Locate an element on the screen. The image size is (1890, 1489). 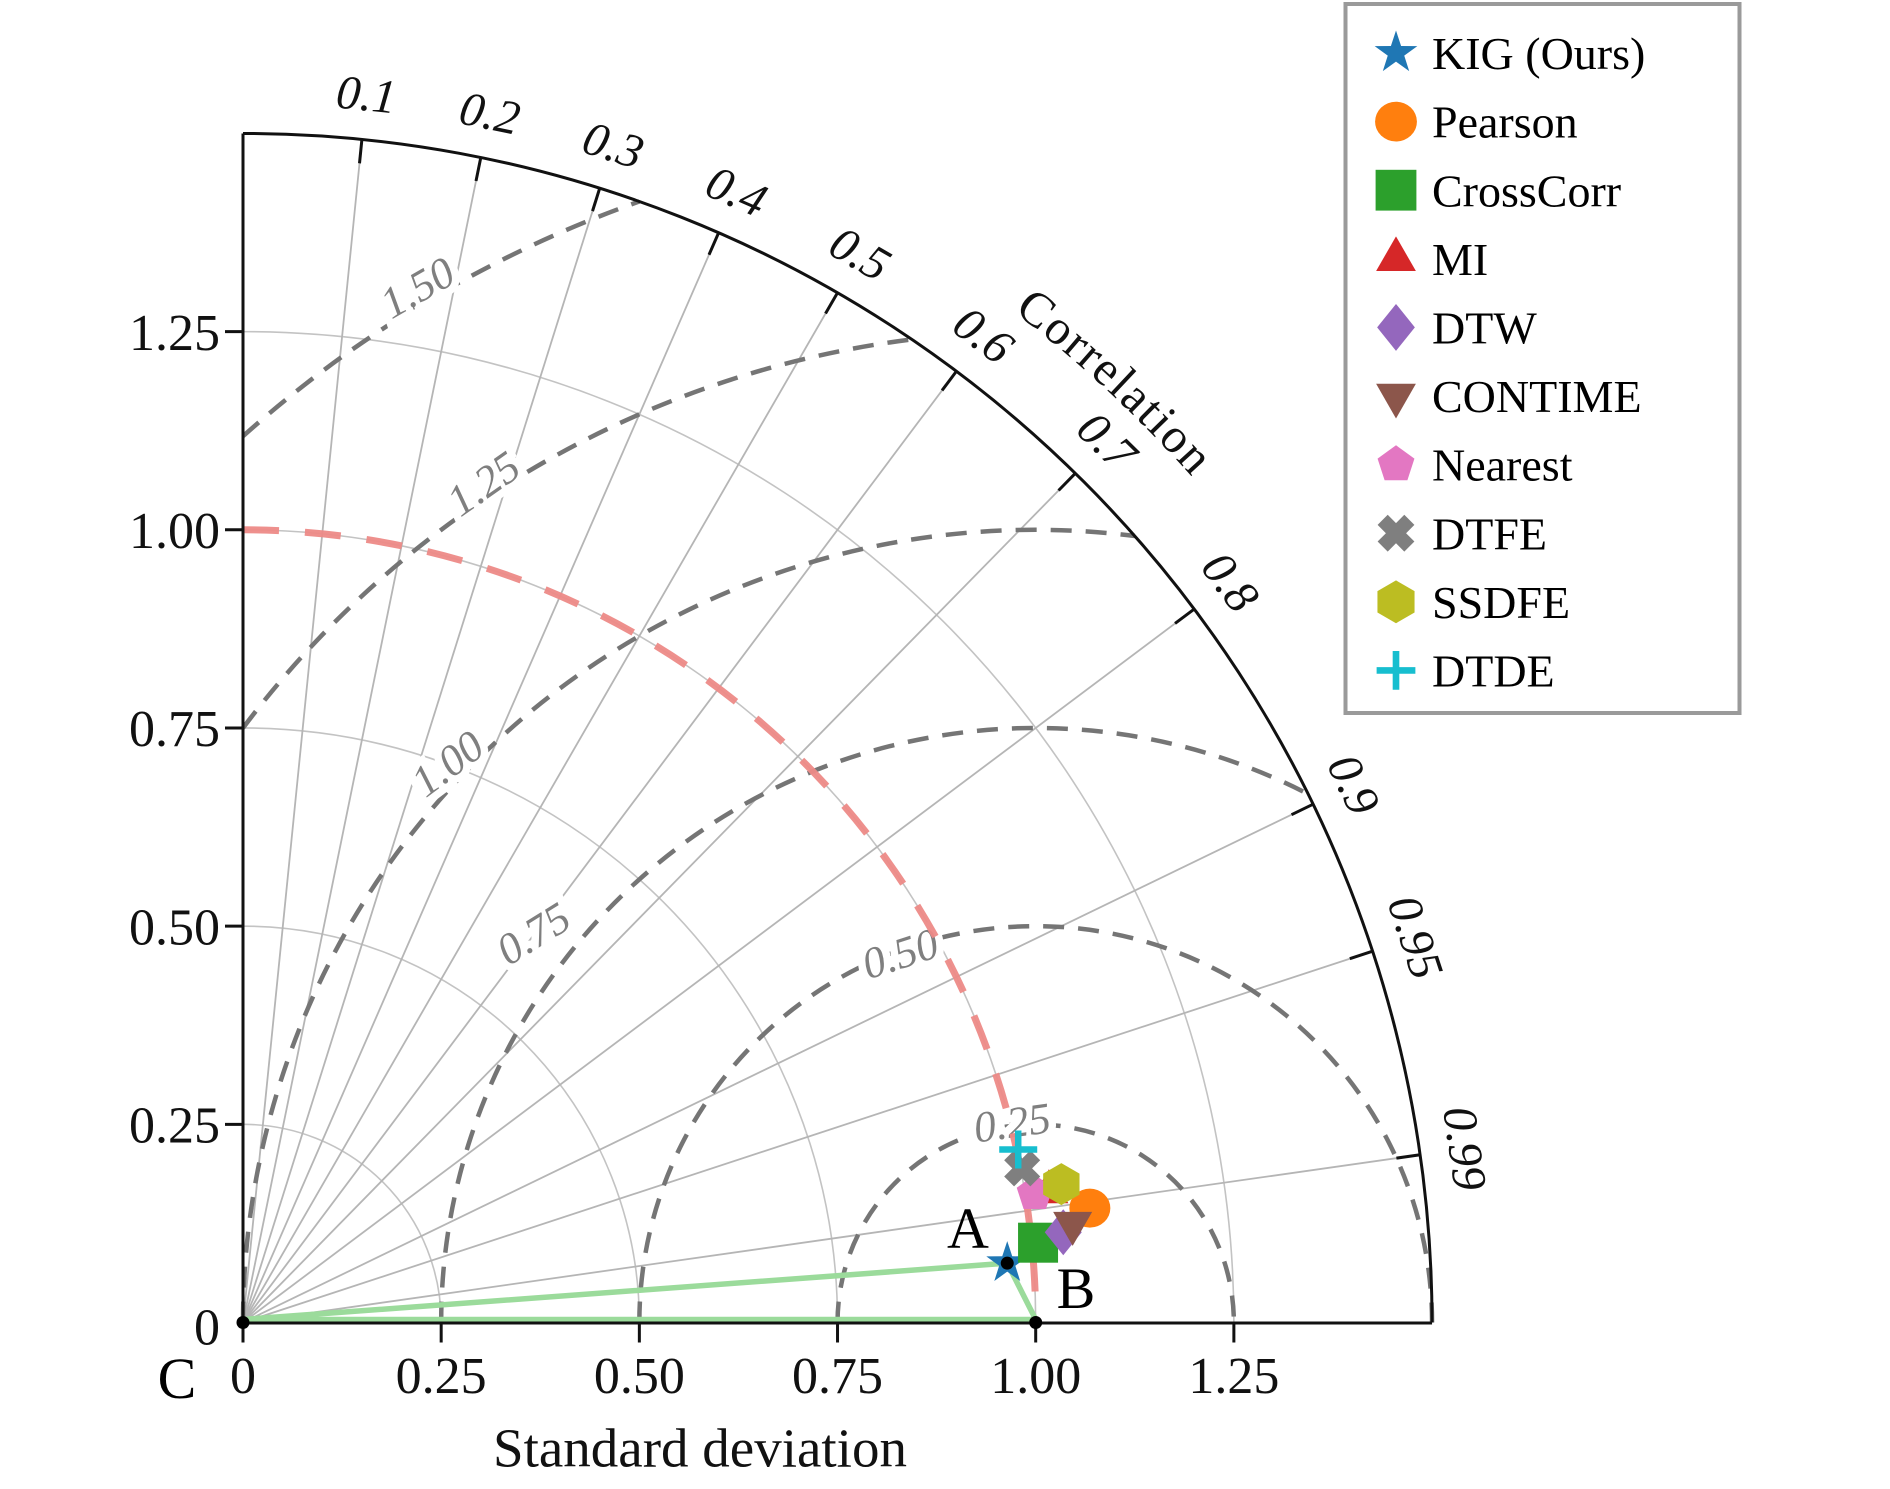
correlation-ray-0.2 is located at coordinates (362, 740).